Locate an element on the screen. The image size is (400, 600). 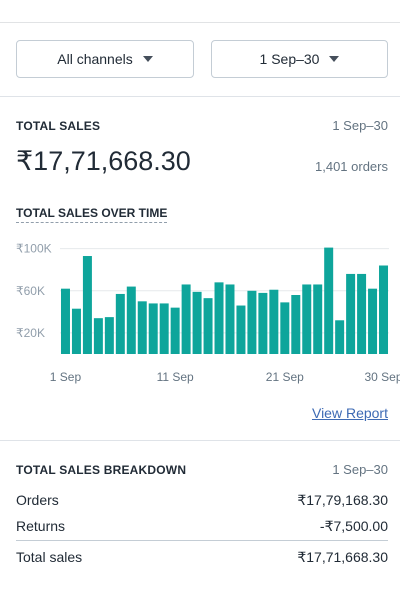
x-tick-label: 21 Sep is located at coordinates (285, 377).